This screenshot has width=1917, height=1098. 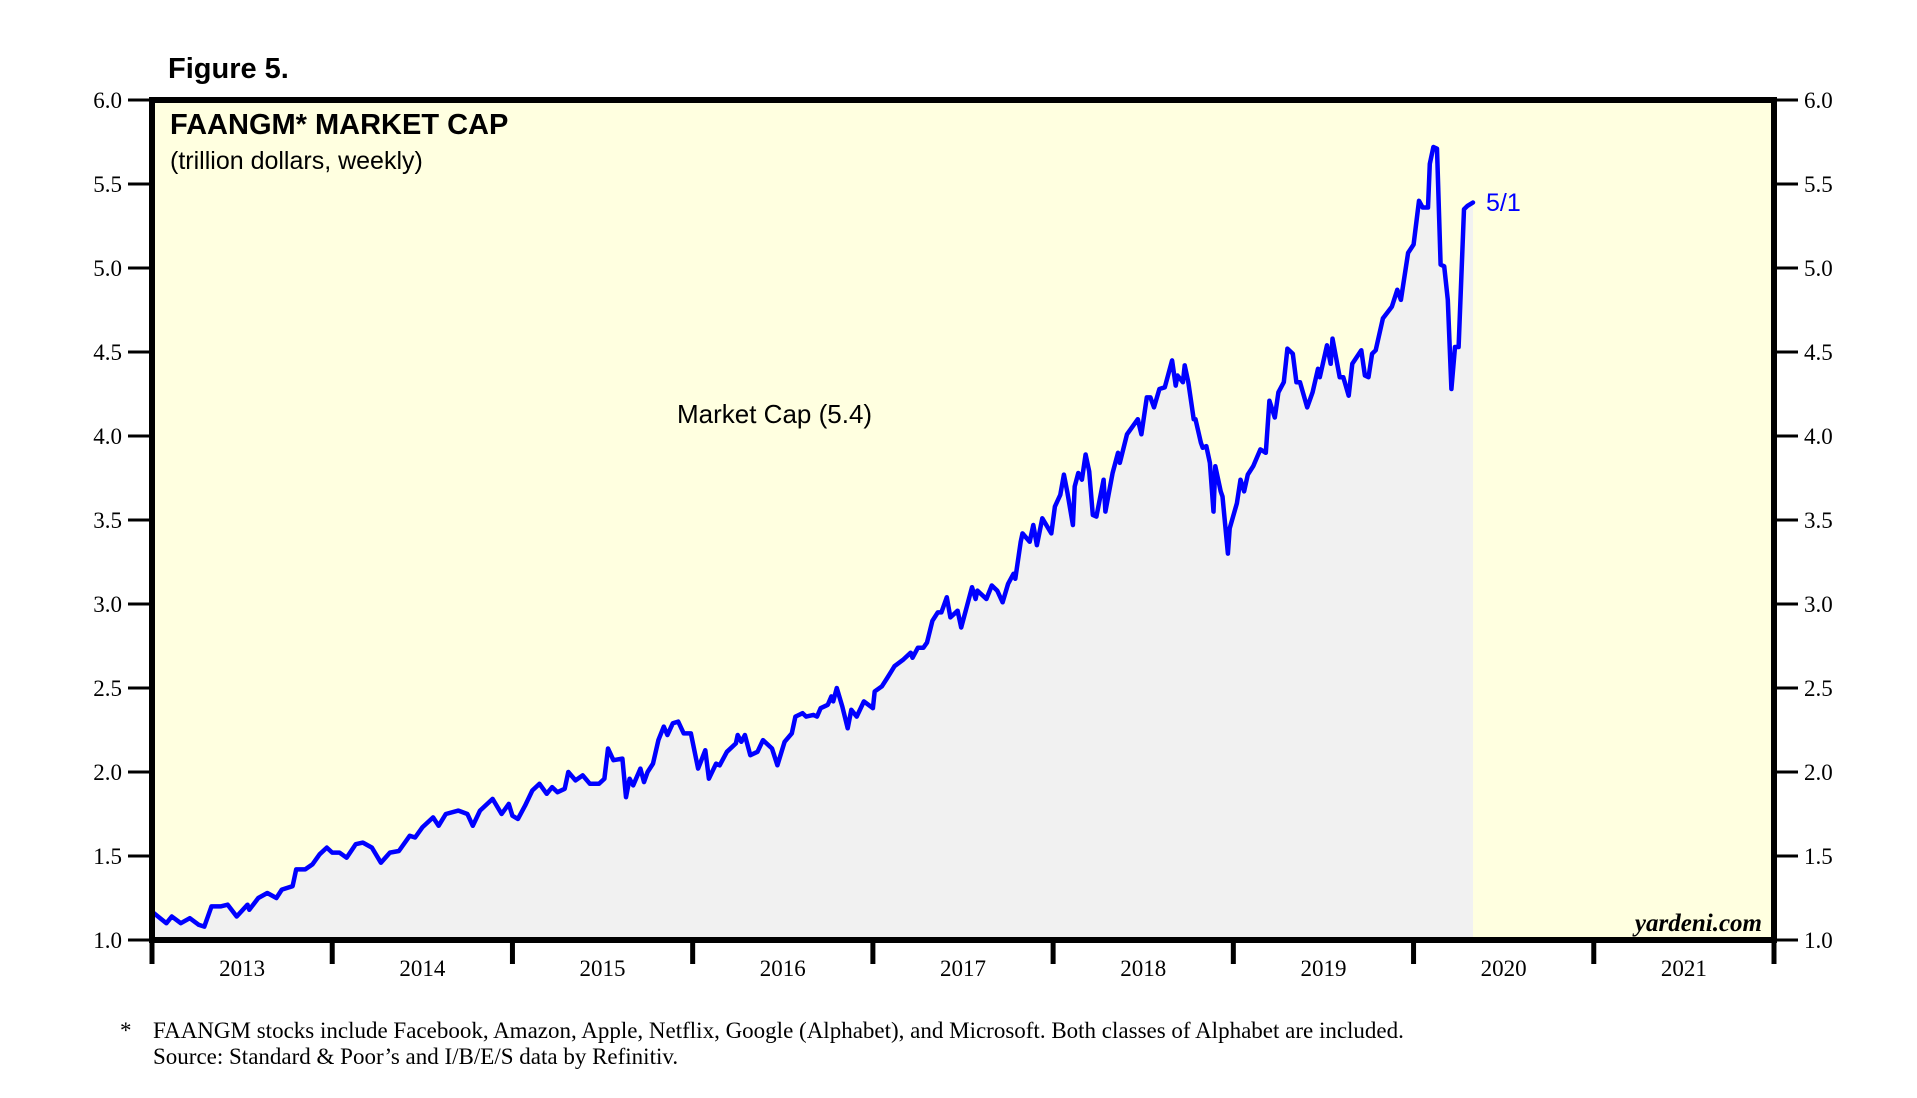 I want to click on y-tick-label-left: 2.0, so click(x=107, y=772).